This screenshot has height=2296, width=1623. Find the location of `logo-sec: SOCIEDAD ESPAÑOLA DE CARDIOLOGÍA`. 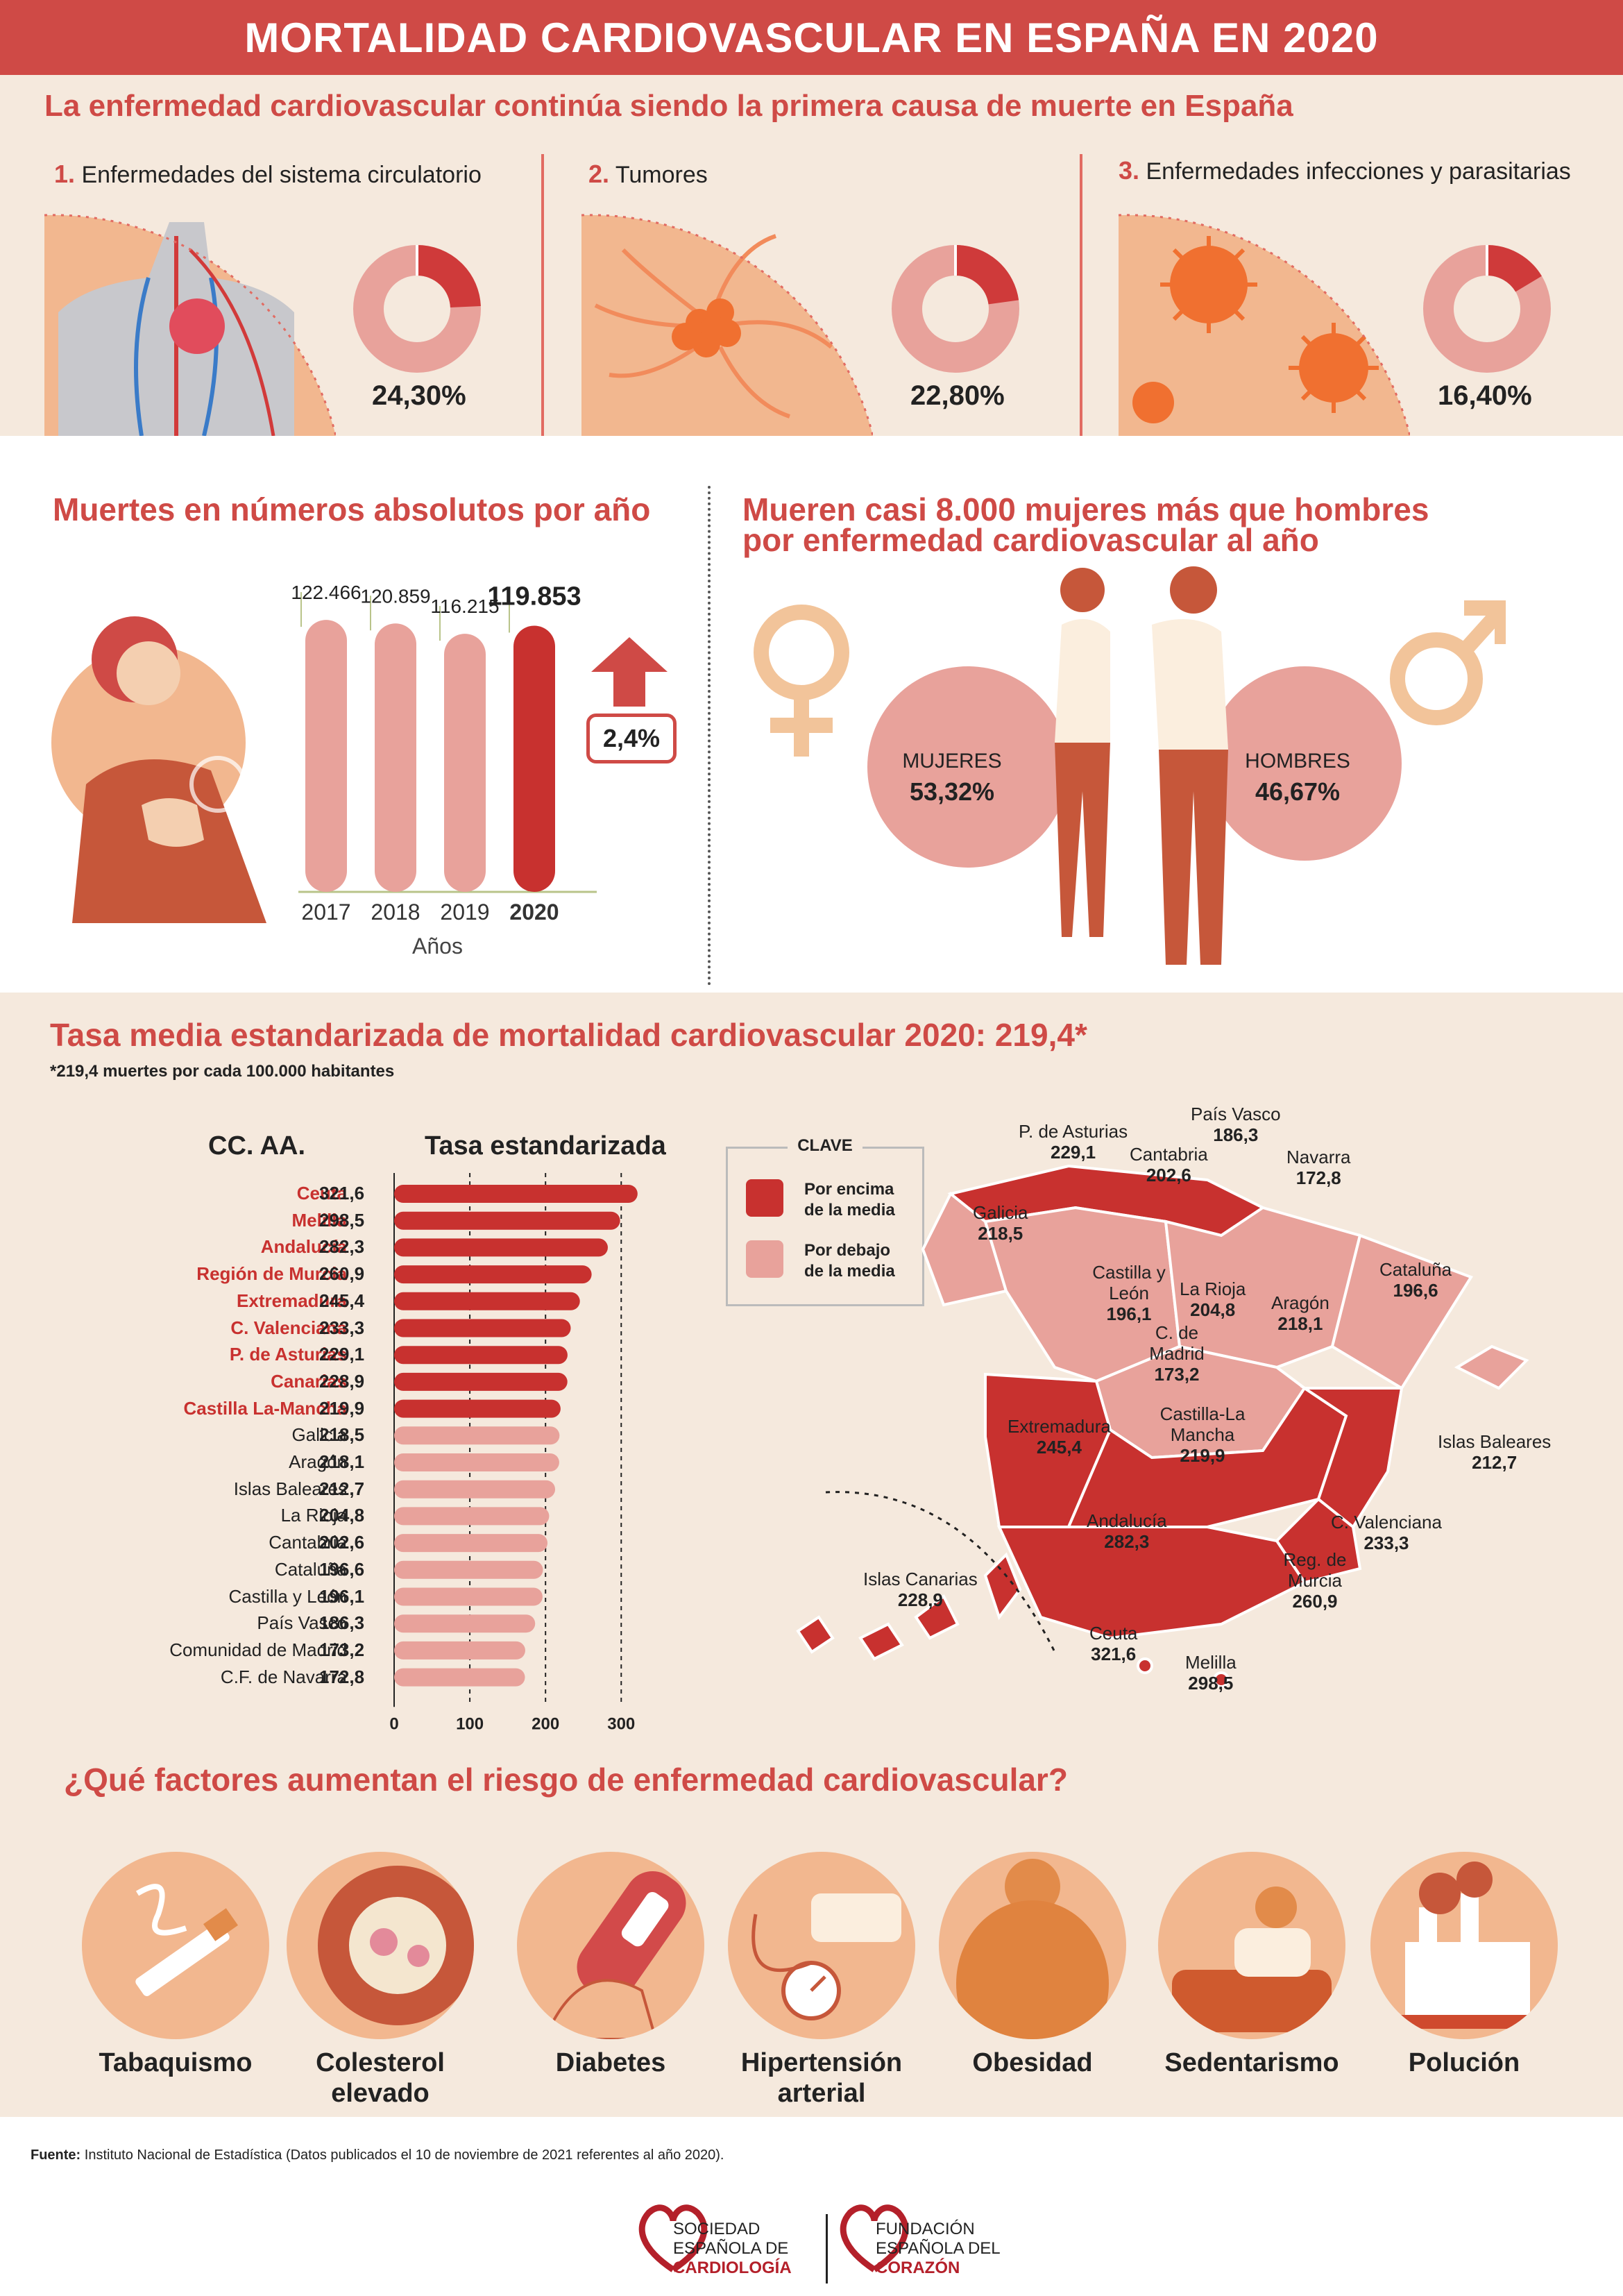

logo-sec: SOCIEDAD ESPAÑOLA DE CARDIOLOGÍA is located at coordinates (733, 2248).